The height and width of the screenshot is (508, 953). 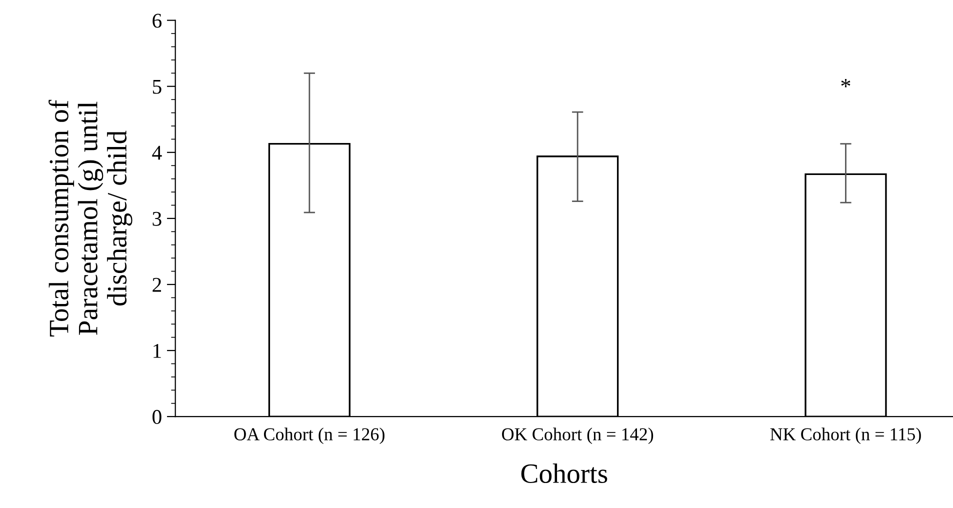 What do you see at coordinates (157, 87) in the screenshot?
I see `y-tick-label: 5` at bounding box center [157, 87].